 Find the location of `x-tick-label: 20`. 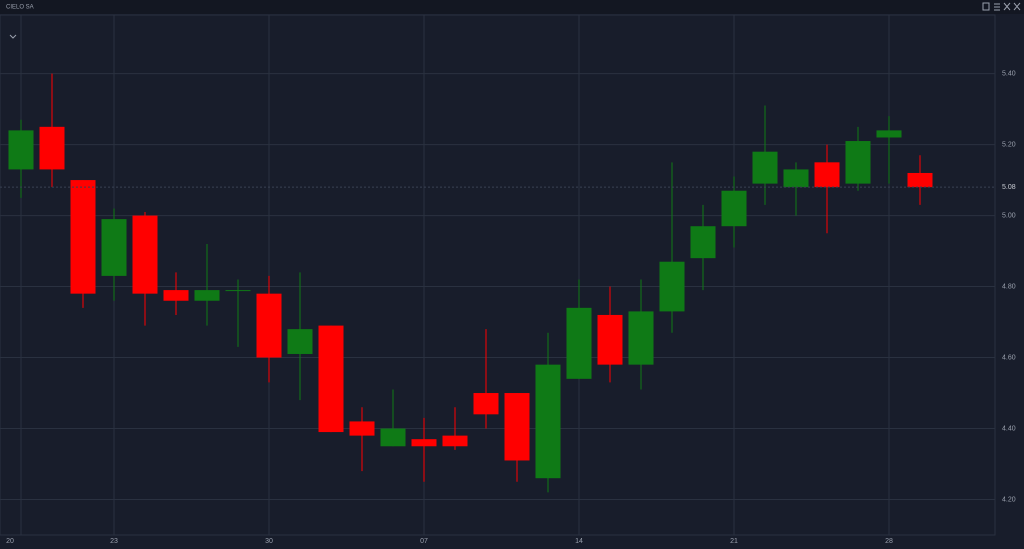

x-tick-label: 20 is located at coordinates (10, 541).